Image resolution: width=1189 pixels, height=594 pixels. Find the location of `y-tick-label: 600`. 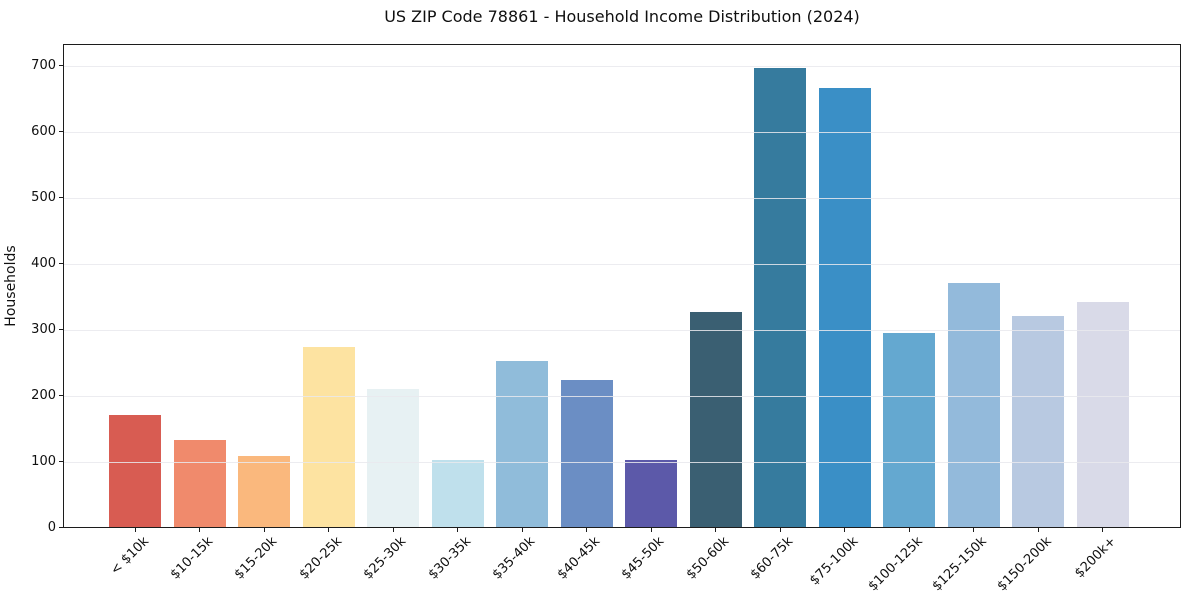

y-tick-label: 600 is located at coordinates (43, 132).